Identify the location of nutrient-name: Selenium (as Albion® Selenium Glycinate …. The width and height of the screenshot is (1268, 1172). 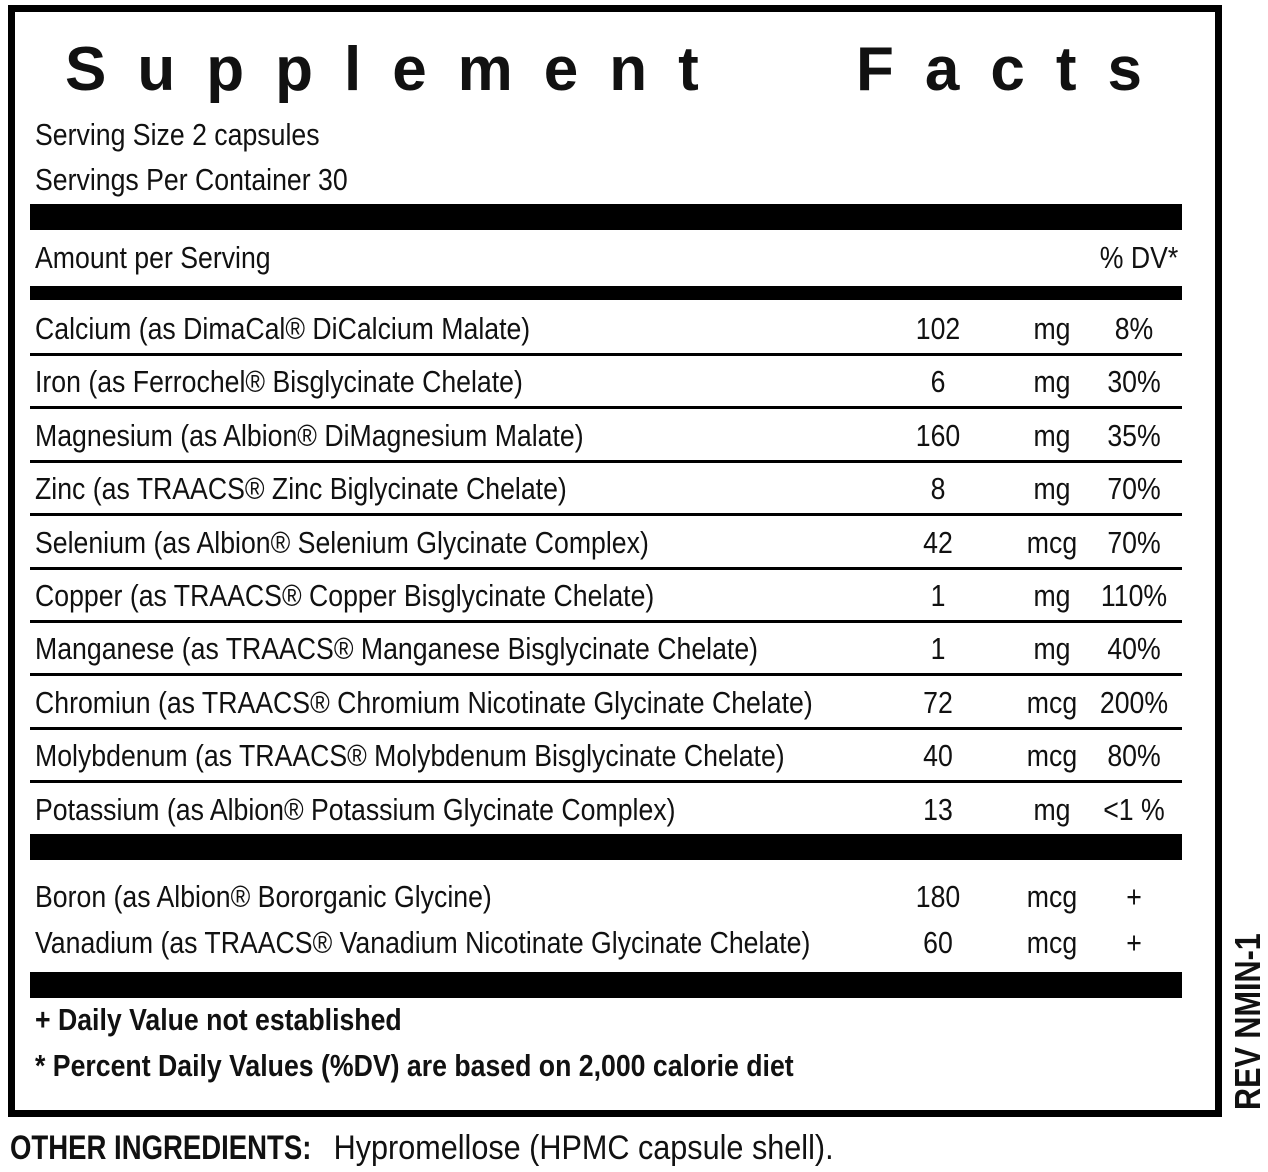
(342, 542).